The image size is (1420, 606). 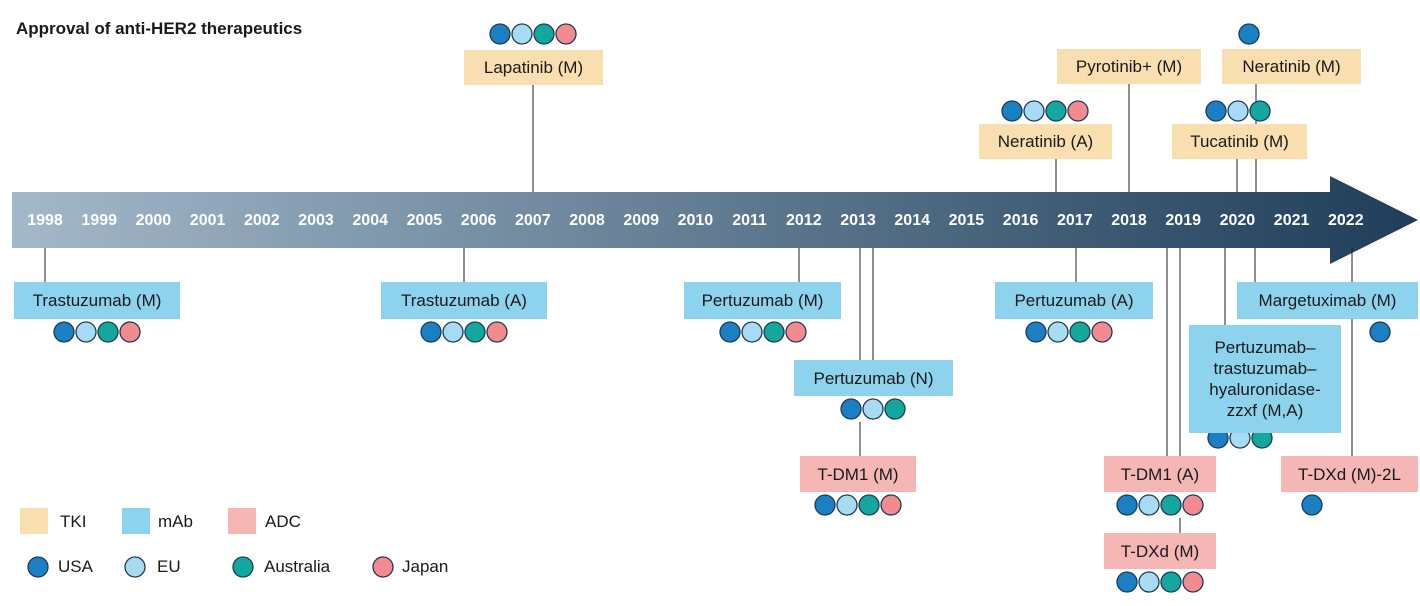 What do you see at coordinates (1183, 220) in the screenshot?
I see `year-label: 2019` at bounding box center [1183, 220].